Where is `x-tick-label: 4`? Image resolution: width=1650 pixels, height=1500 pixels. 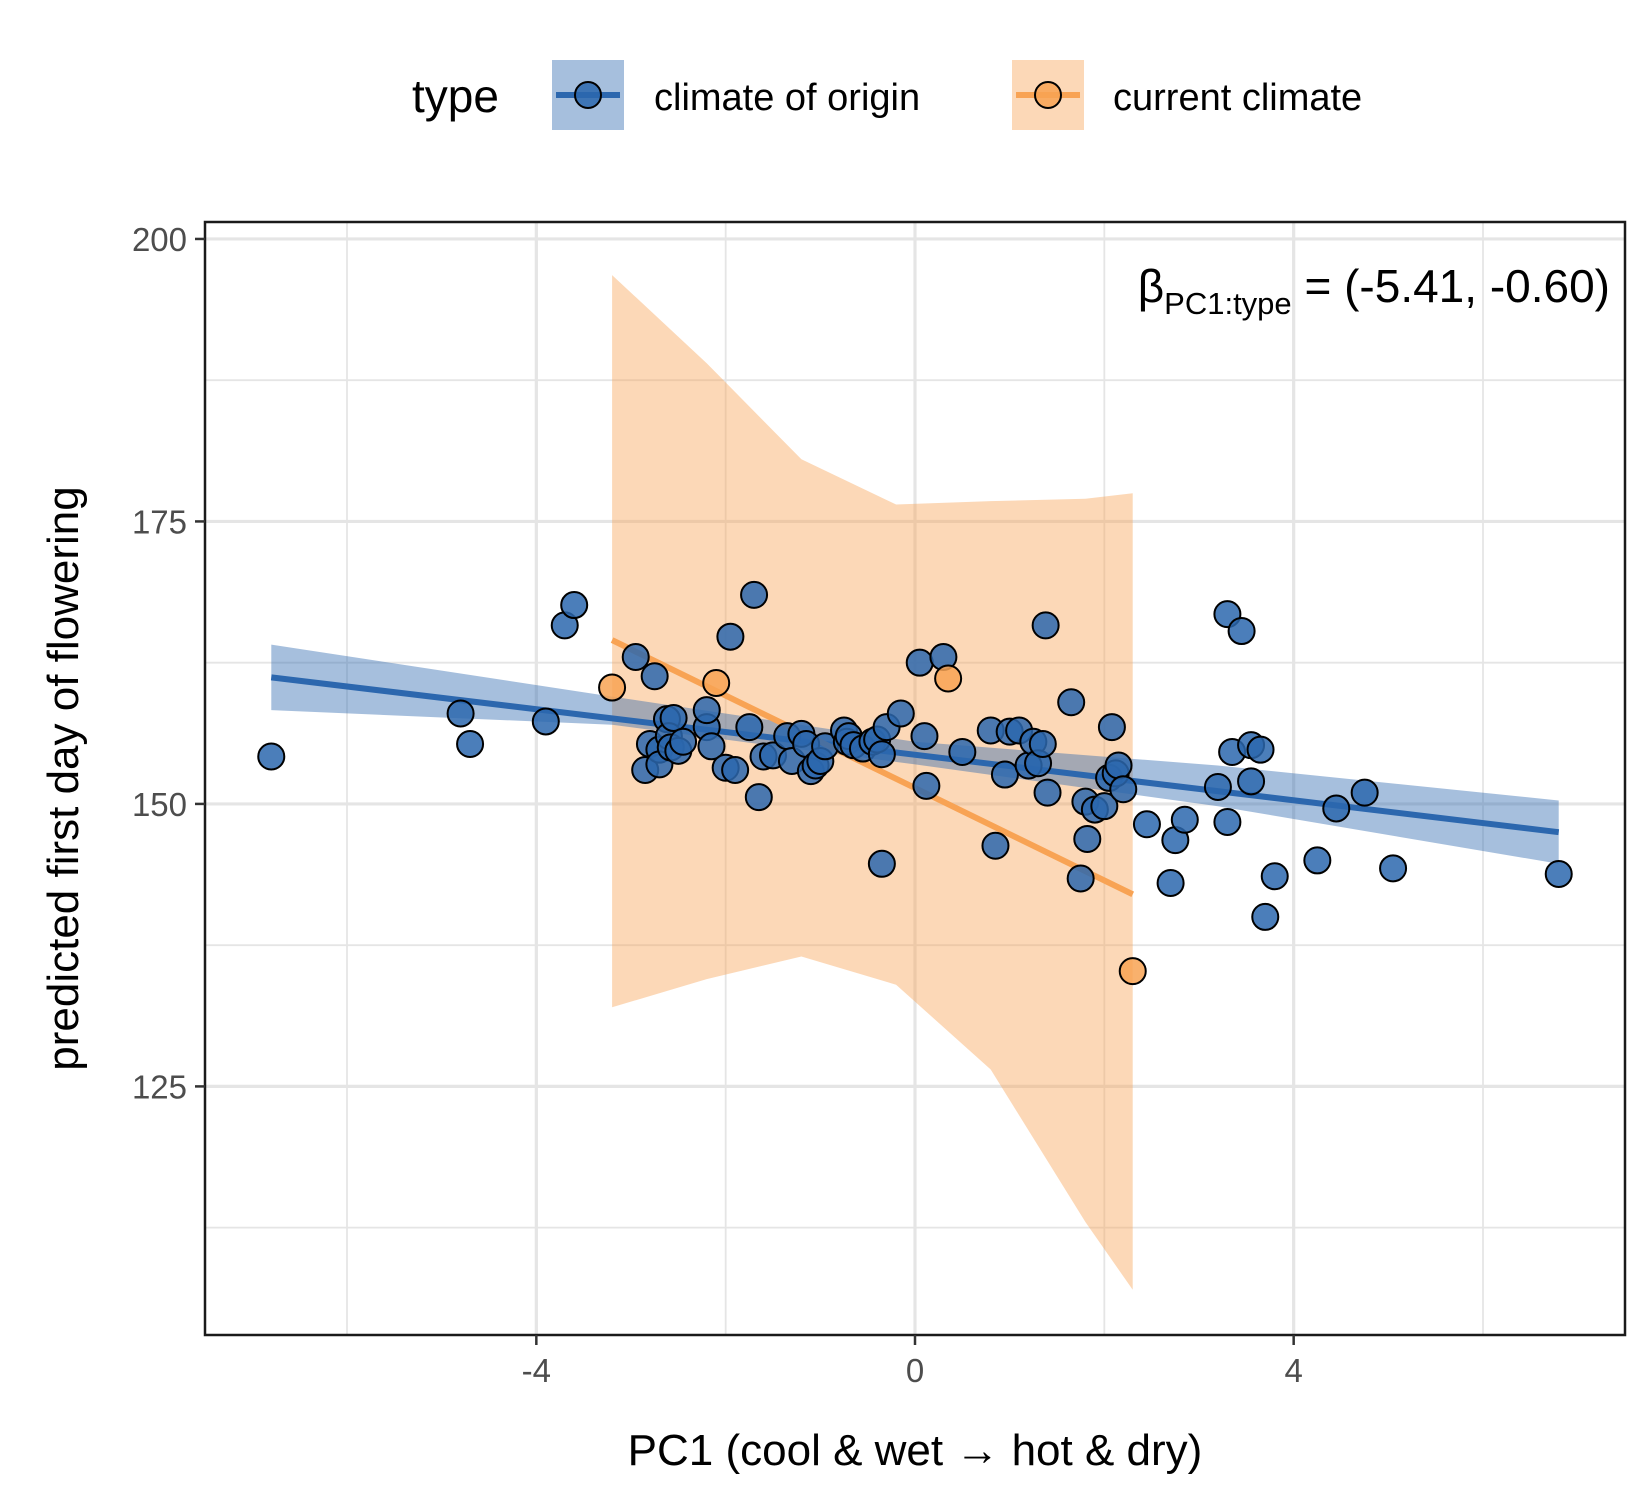
x-tick-label: 4 is located at coordinates (1293, 1370).